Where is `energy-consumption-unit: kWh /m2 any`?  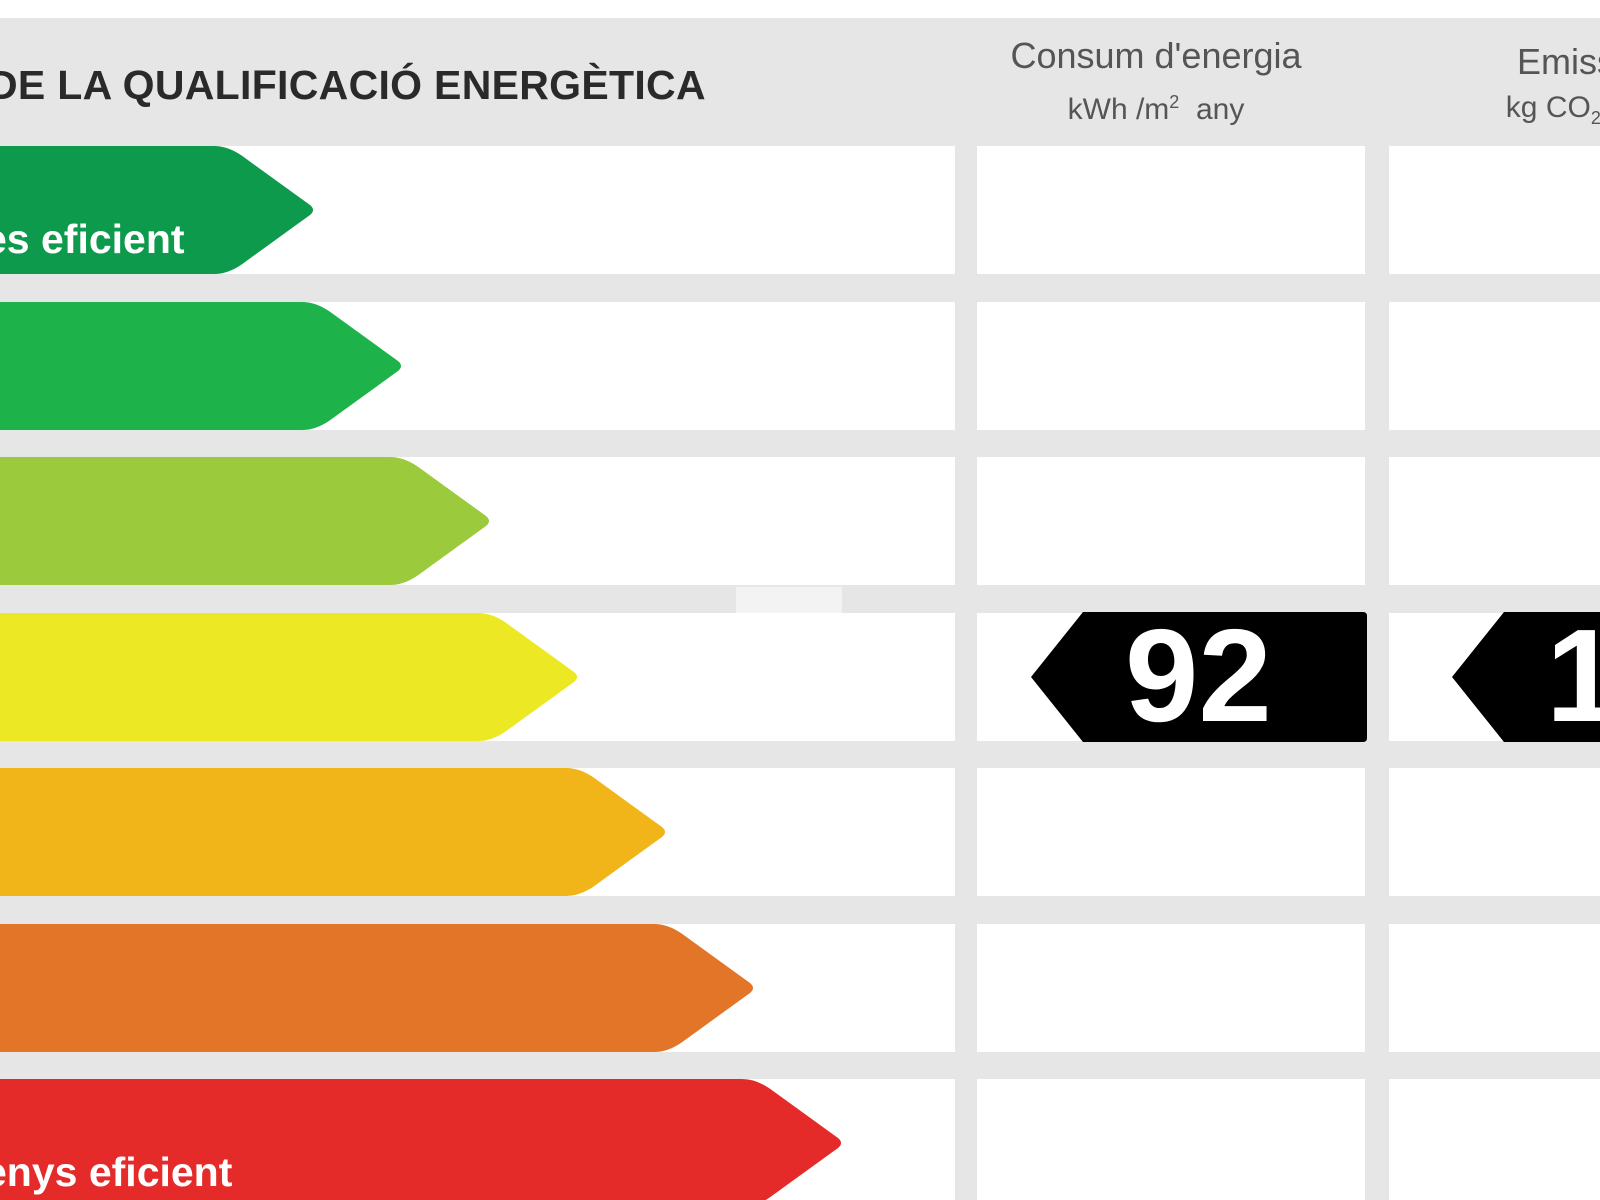 energy-consumption-unit: kWh /m2 any is located at coordinates (1156, 109).